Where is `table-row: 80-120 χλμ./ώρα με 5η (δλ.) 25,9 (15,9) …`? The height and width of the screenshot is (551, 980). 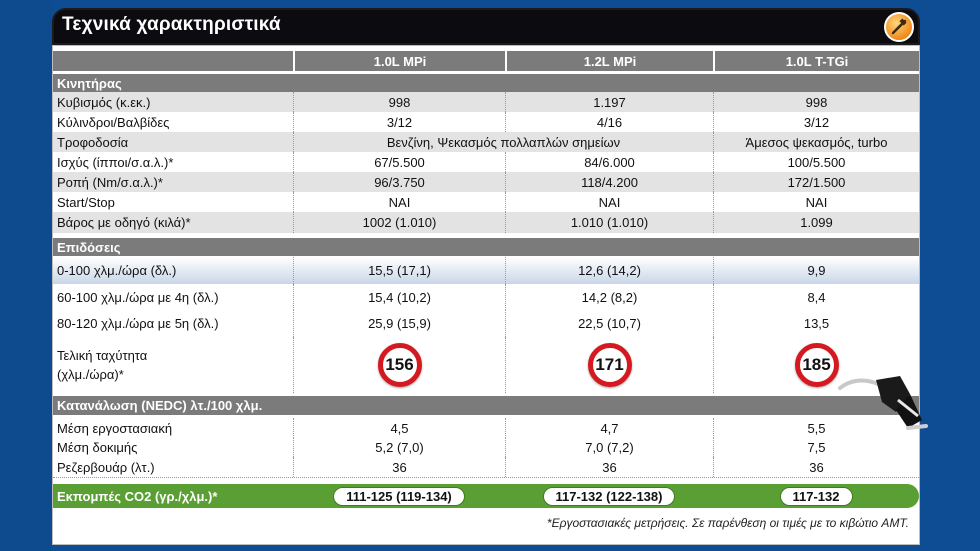
table-row: 80-120 χλμ./ώρα με 5η (δλ.) 25,9 (15,9) … is located at coordinates (486, 324).